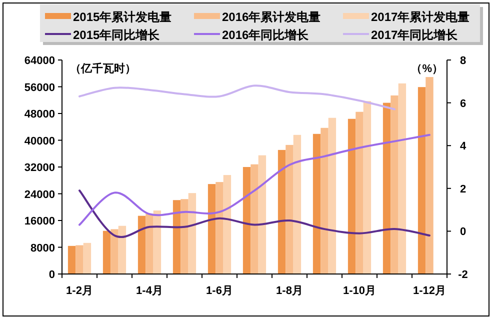 This screenshot has width=492, height=320. Describe the element at coordinates (39, 222) in the screenshot. I see `y-tick-label: 16000` at that location.